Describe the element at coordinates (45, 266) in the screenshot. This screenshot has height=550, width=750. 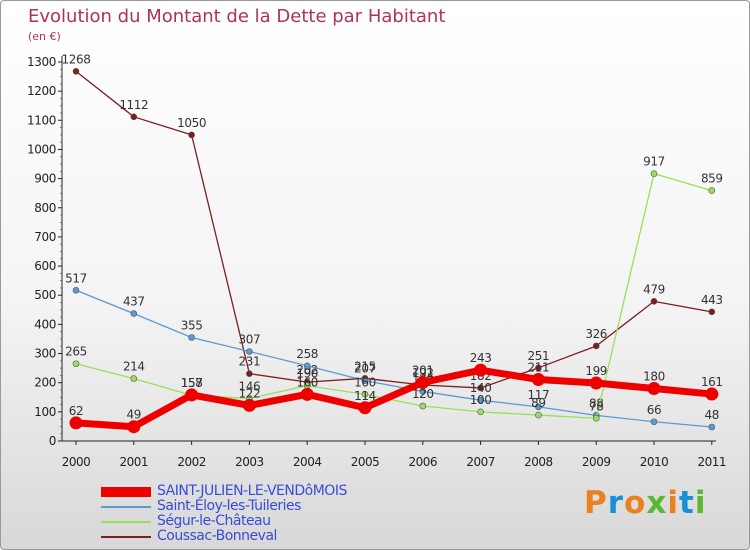
I see `y-tick-label: 600` at that location.